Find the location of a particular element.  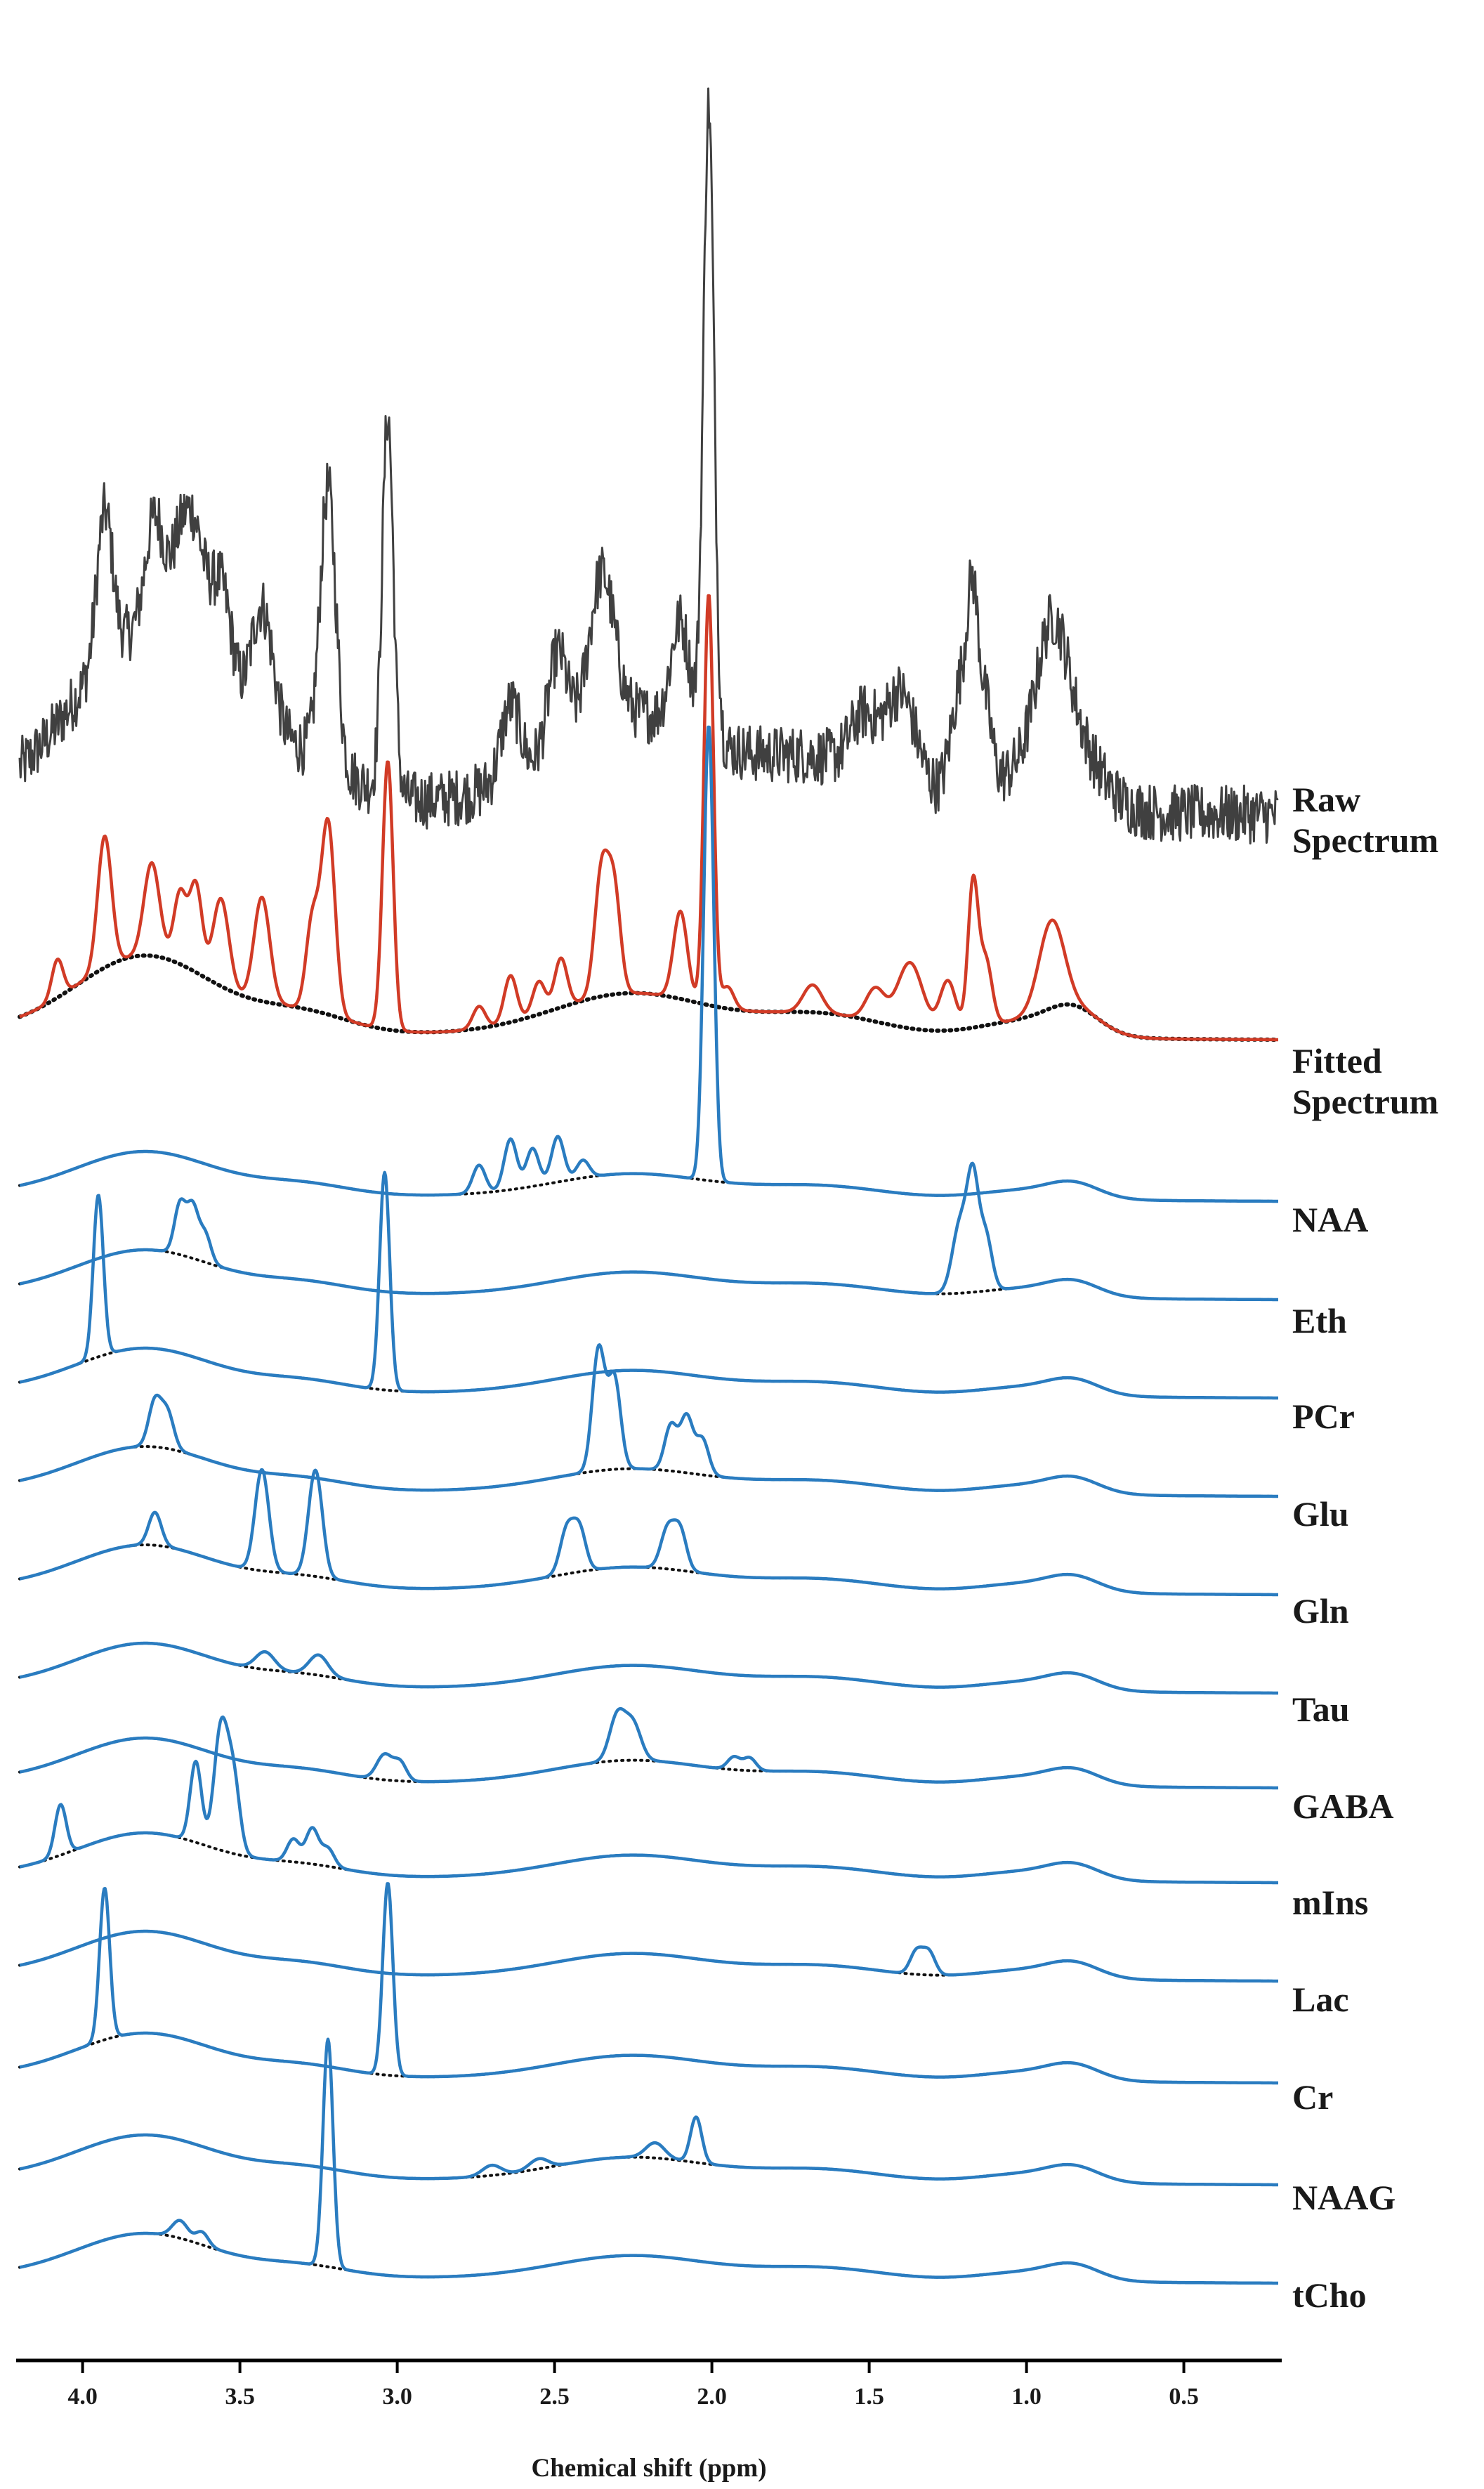

baseline-gln is located at coordinates (649, 1570).